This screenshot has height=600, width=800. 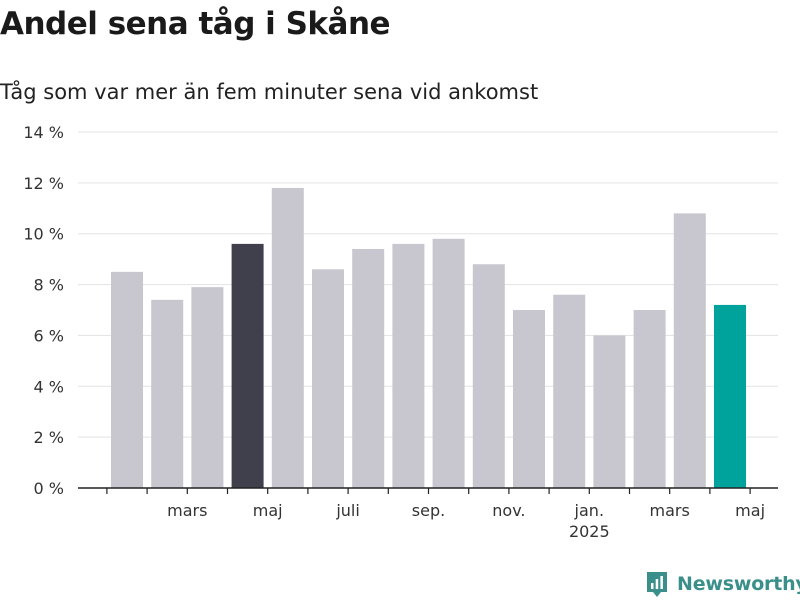 I want to click on brand: Newsworthy, so click(x=722, y=584).